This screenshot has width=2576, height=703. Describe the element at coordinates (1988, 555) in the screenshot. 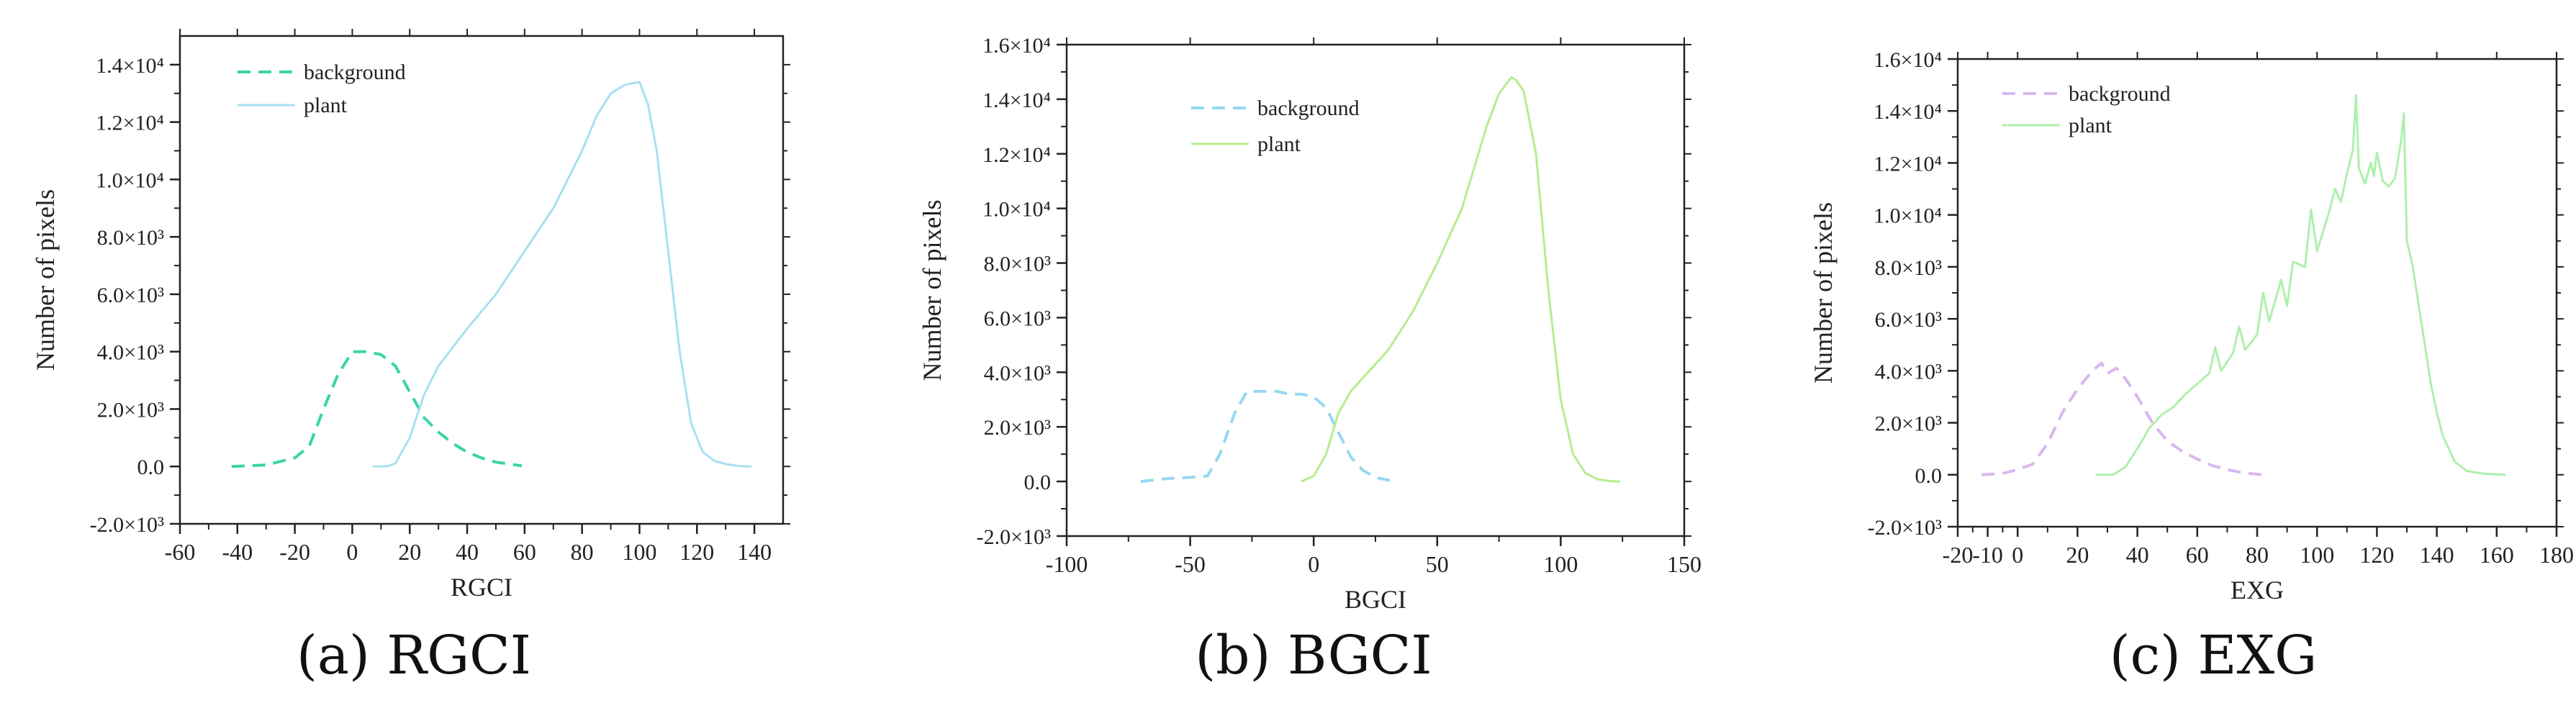

I see `x-tick-label: -10` at that location.